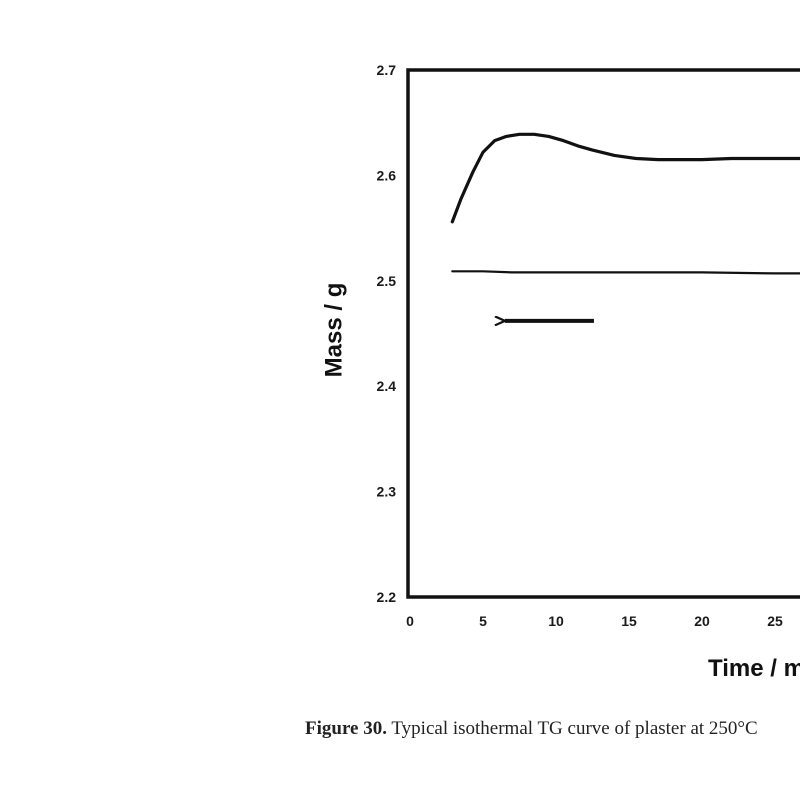 This screenshot has height=787, width=800. Describe the element at coordinates (702, 621) in the screenshot. I see `x-tick-label: 20` at that location.